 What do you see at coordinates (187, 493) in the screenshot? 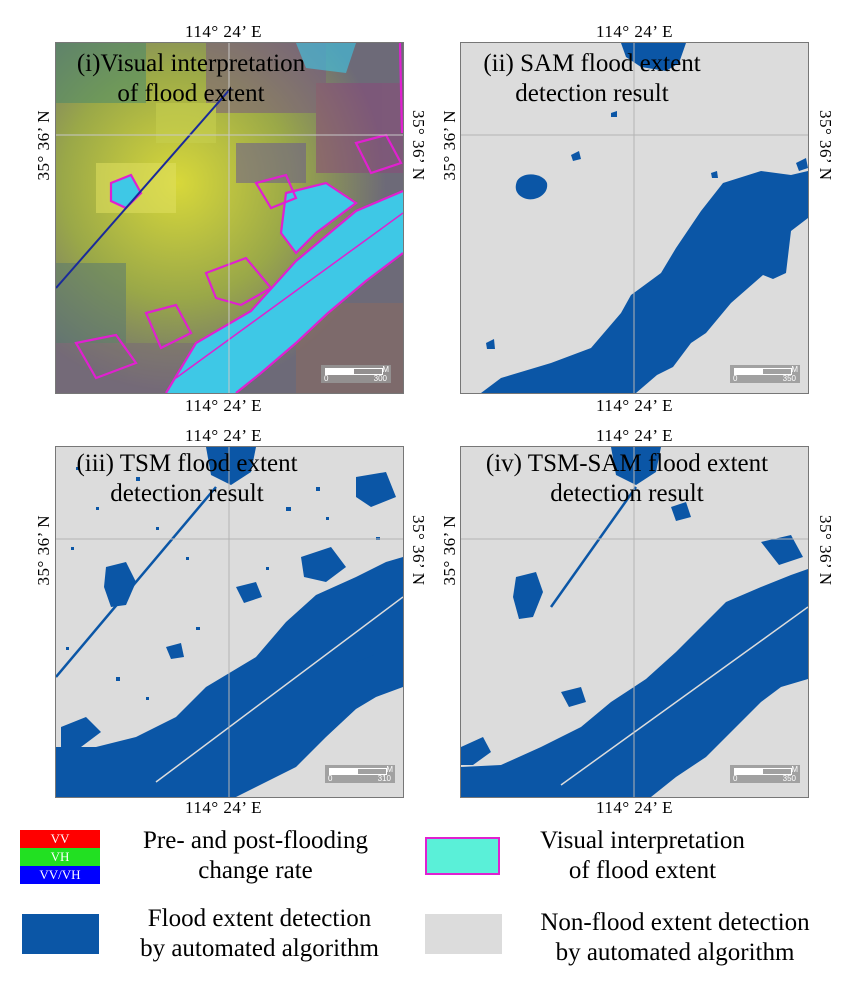
I see `panel-iii-title-line2: detection result` at bounding box center [187, 493].